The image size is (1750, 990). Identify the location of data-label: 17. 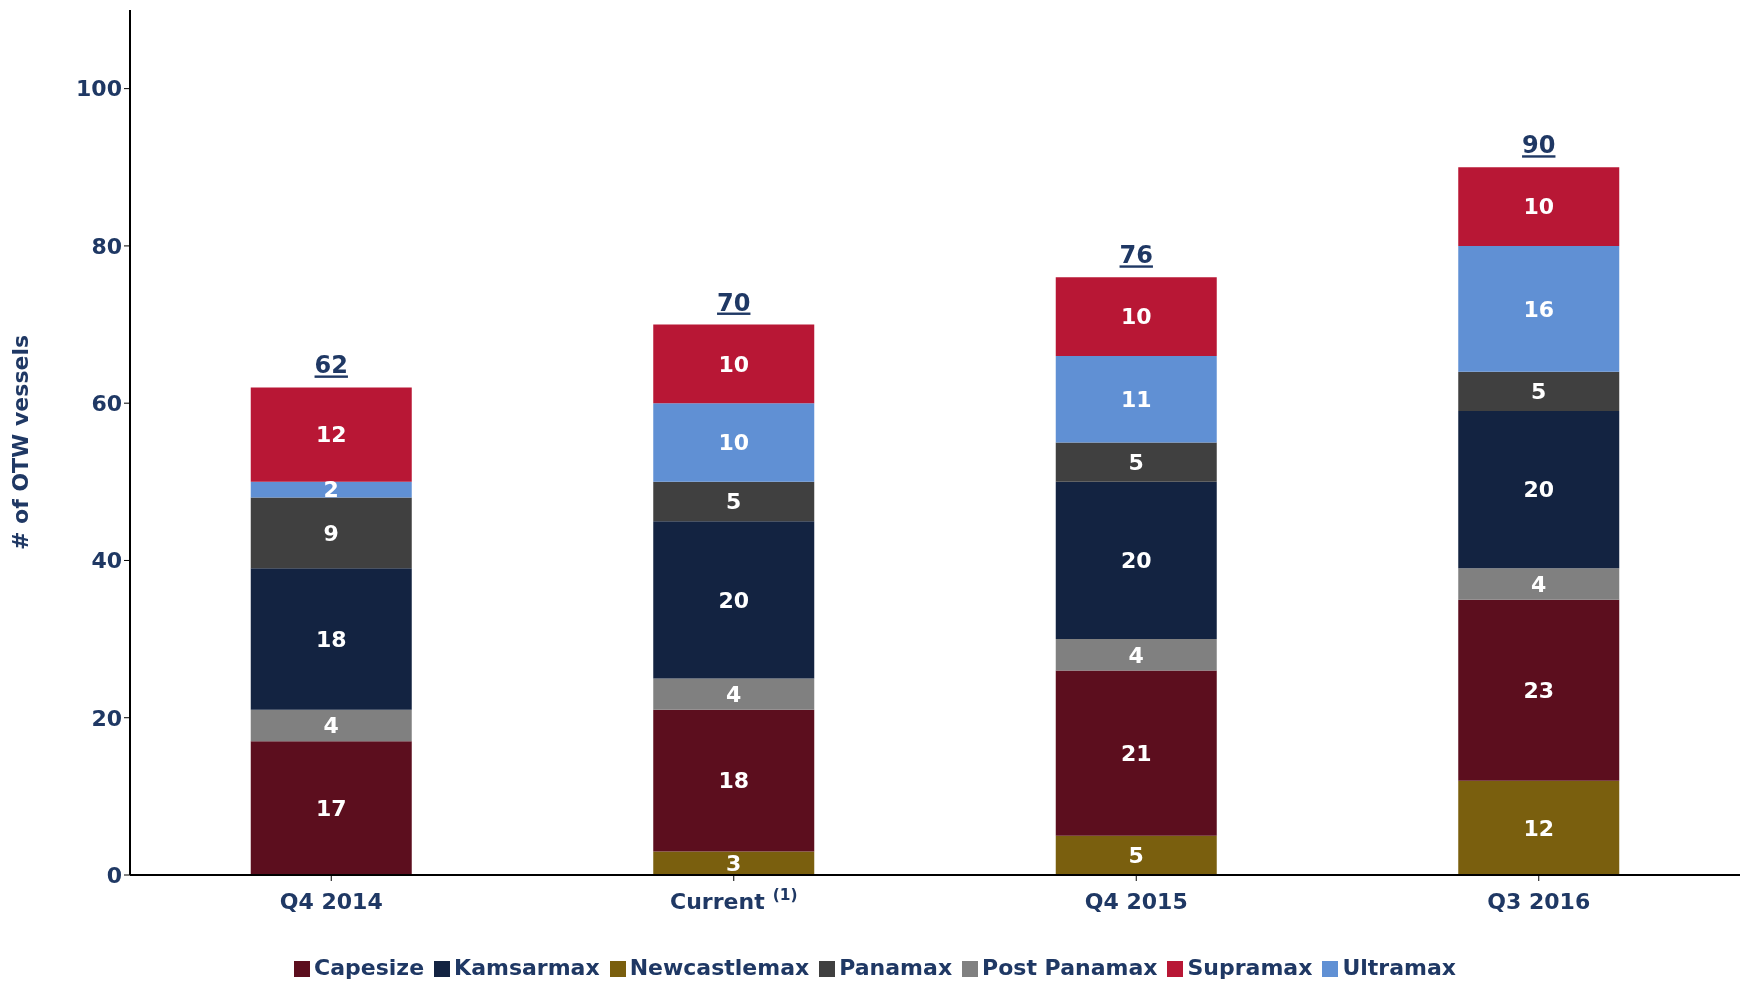
(331, 808).